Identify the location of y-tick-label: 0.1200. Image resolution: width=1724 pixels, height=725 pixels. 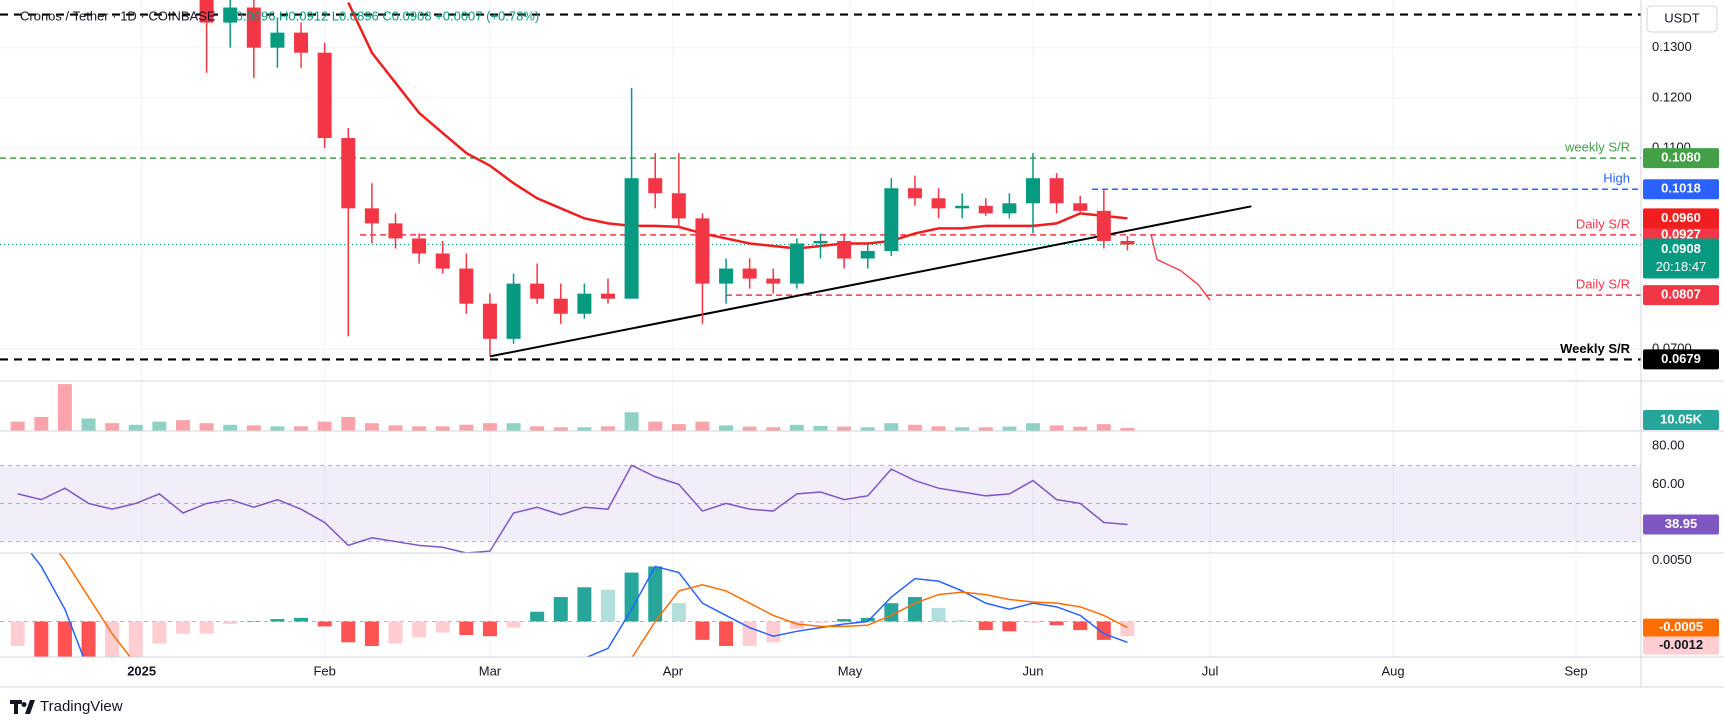
(1672, 96).